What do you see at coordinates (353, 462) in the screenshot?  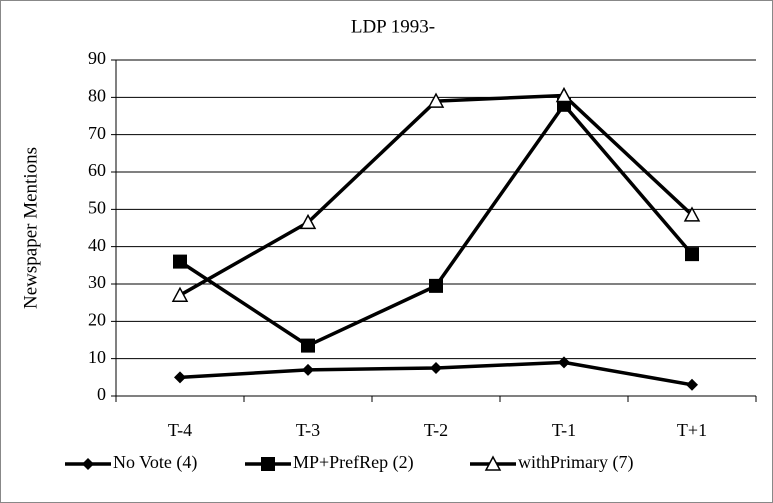 I see `legend-label: MP+PrefRep (2)` at bounding box center [353, 462].